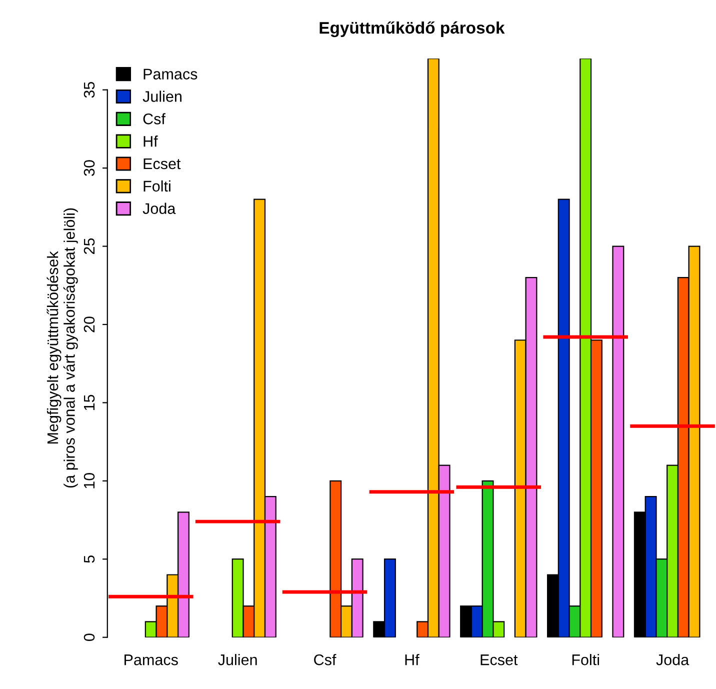  I want to click on x-tick-label: Csf, so click(325, 660).